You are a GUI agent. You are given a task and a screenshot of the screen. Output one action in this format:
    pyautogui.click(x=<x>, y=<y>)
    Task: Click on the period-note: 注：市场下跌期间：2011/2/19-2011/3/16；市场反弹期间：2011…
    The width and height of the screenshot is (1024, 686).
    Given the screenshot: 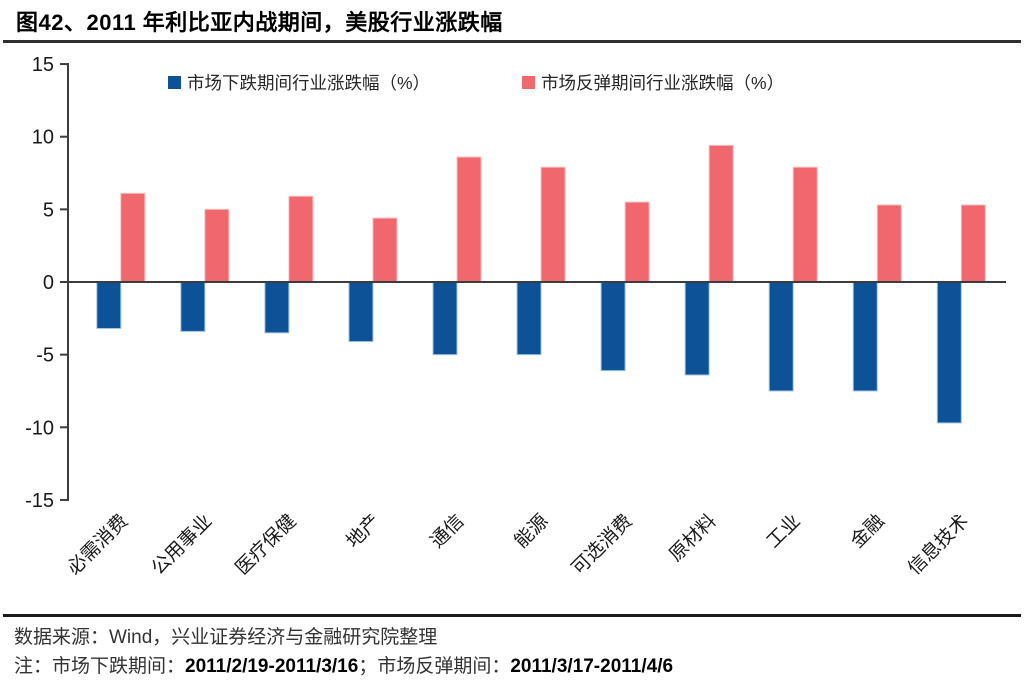 What is the action you would take?
    pyautogui.click(x=343, y=664)
    